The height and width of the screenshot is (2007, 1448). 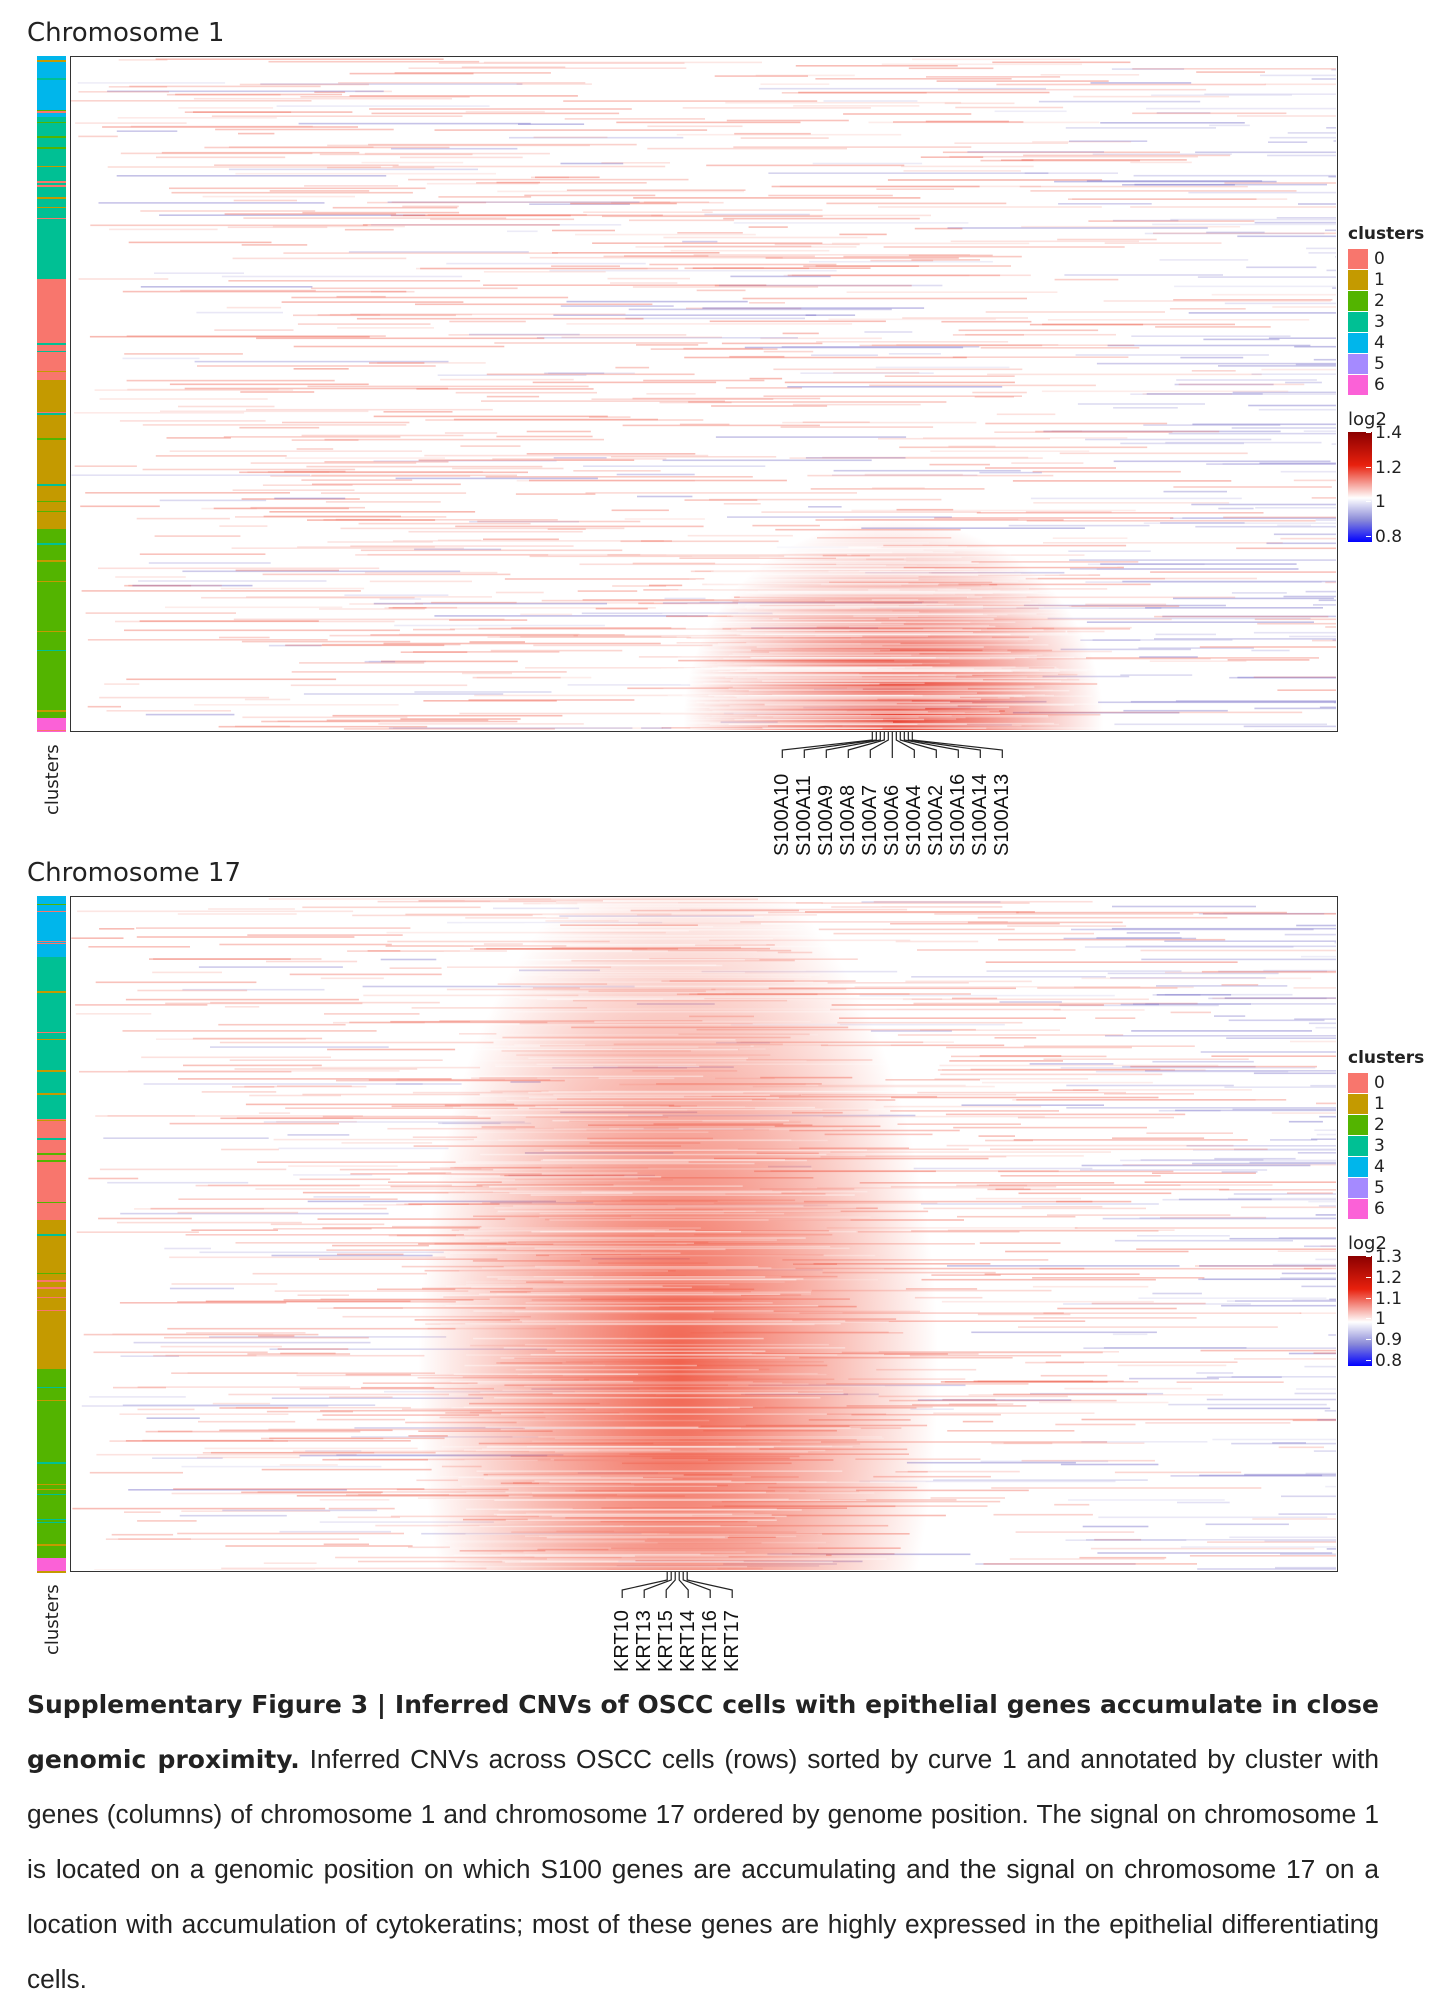 What do you see at coordinates (1379, 259) in the screenshot?
I see `legend-cluster-label: 0` at bounding box center [1379, 259].